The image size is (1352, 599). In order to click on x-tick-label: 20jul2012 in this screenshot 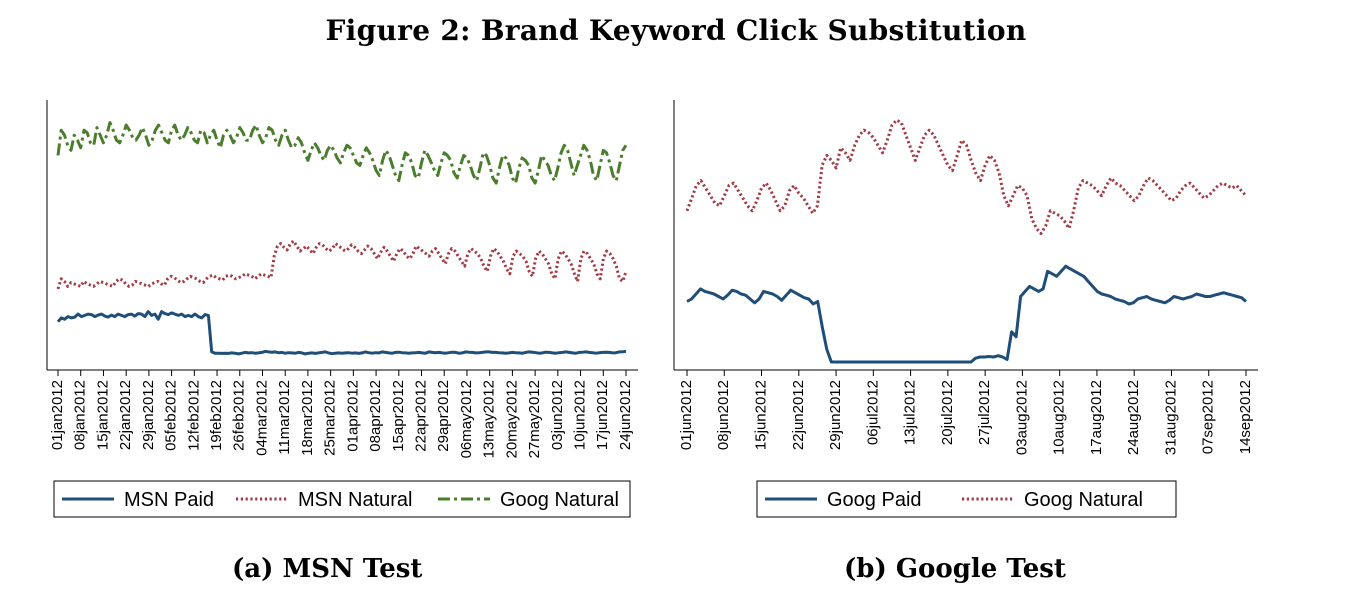, I will do `click(947, 412)`.